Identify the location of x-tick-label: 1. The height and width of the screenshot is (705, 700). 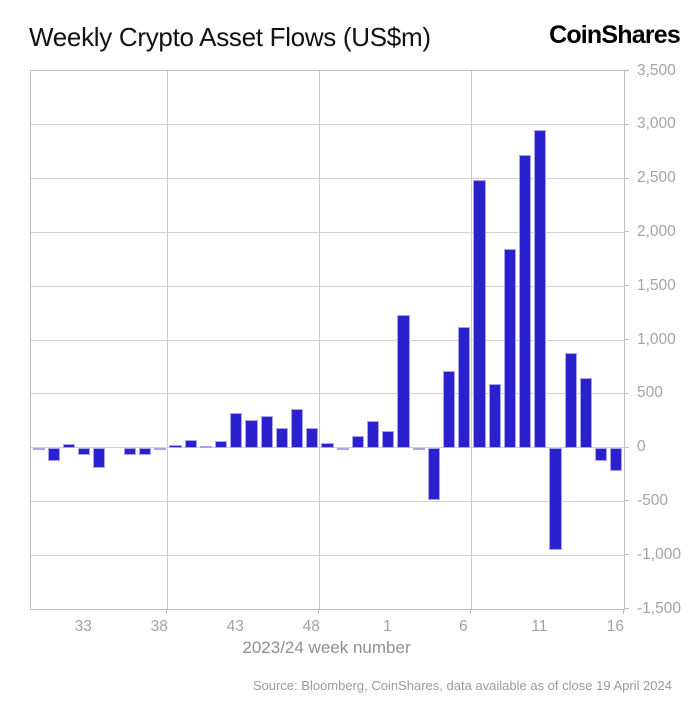
(387, 626).